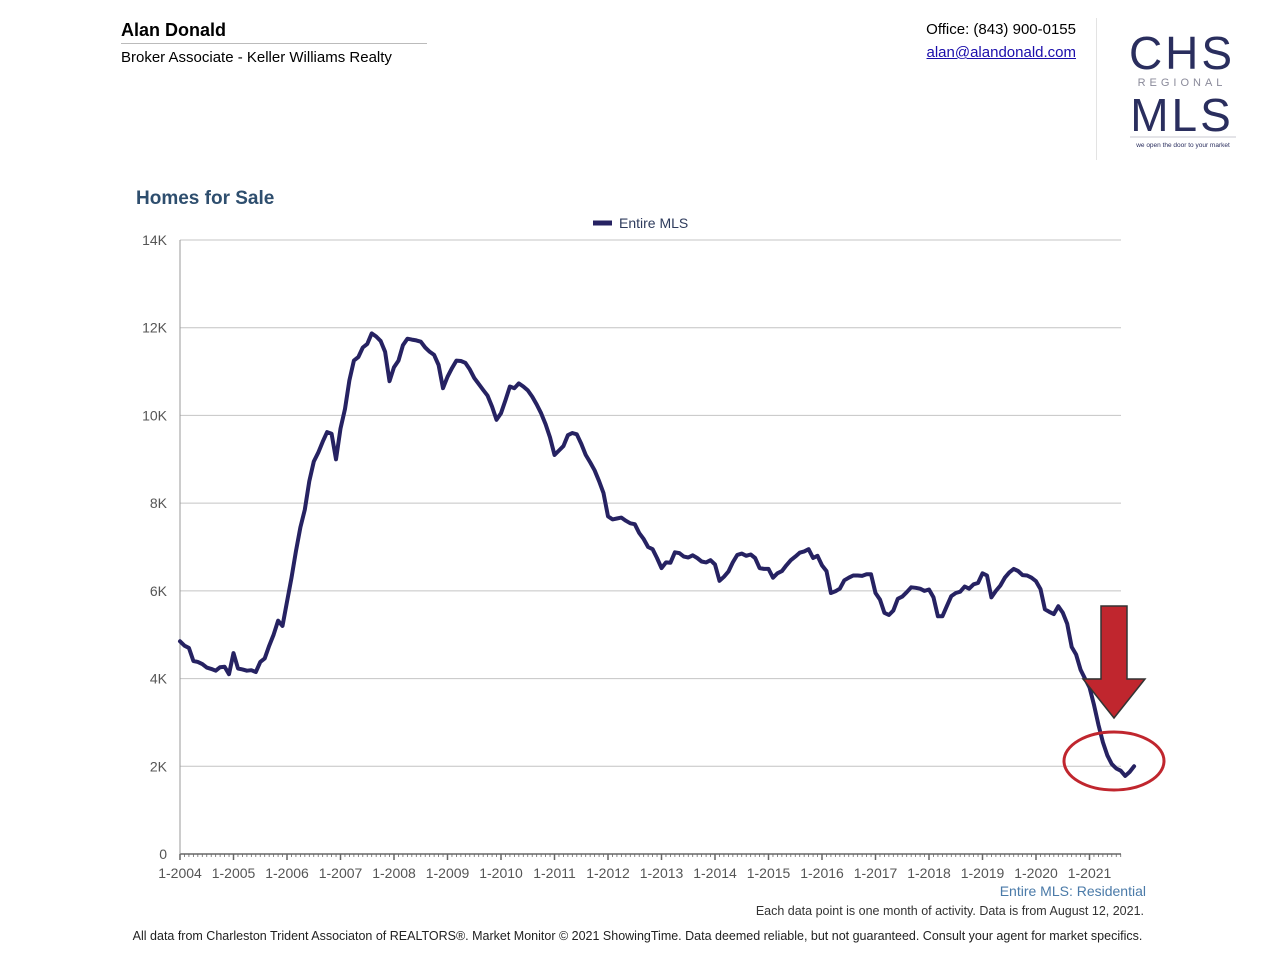  What do you see at coordinates (1001, 52) in the screenshot?
I see `email-link: alan@alandonald.com` at bounding box center [1001, 52].